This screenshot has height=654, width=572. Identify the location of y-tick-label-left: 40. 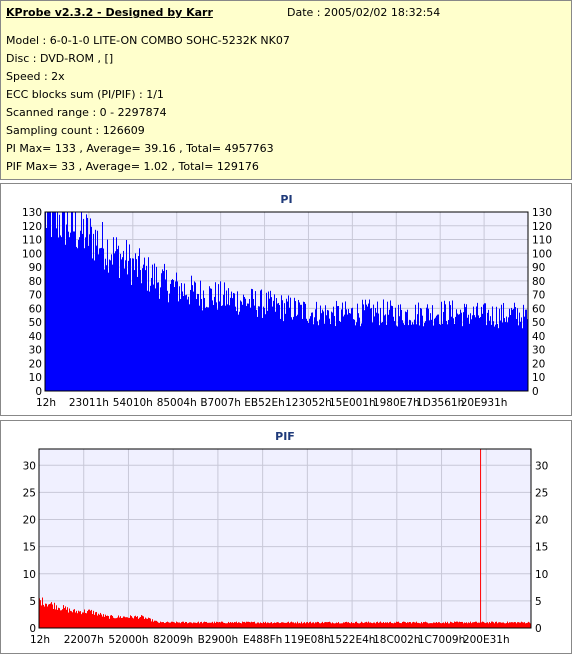
(35, 337).